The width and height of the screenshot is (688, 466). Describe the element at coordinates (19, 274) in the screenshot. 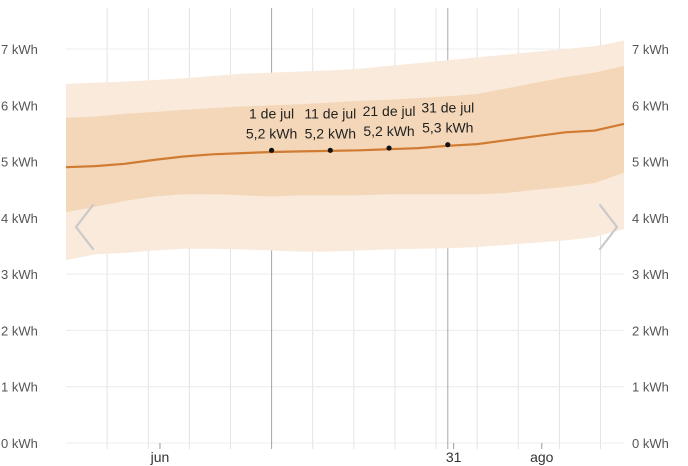

I see `y-tick-label-left: 3 kWh` at that location.